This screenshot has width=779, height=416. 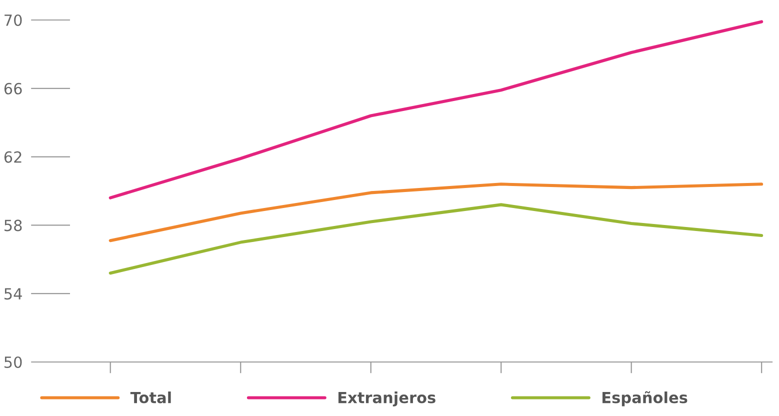 I want to click on y-tick-label: 58, so click(x=13, y=226).